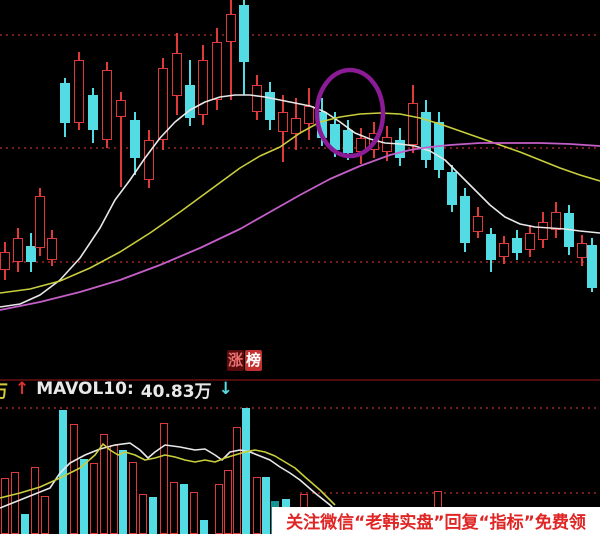  I want to click on watermark-char-1: 涨, so click(235, 360).